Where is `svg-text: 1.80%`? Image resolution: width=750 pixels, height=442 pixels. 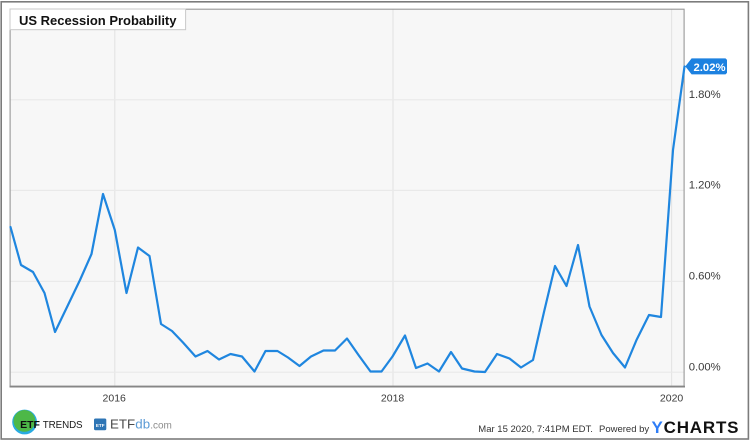
svg-text: 1.80% is located at coordinates (705, 95).